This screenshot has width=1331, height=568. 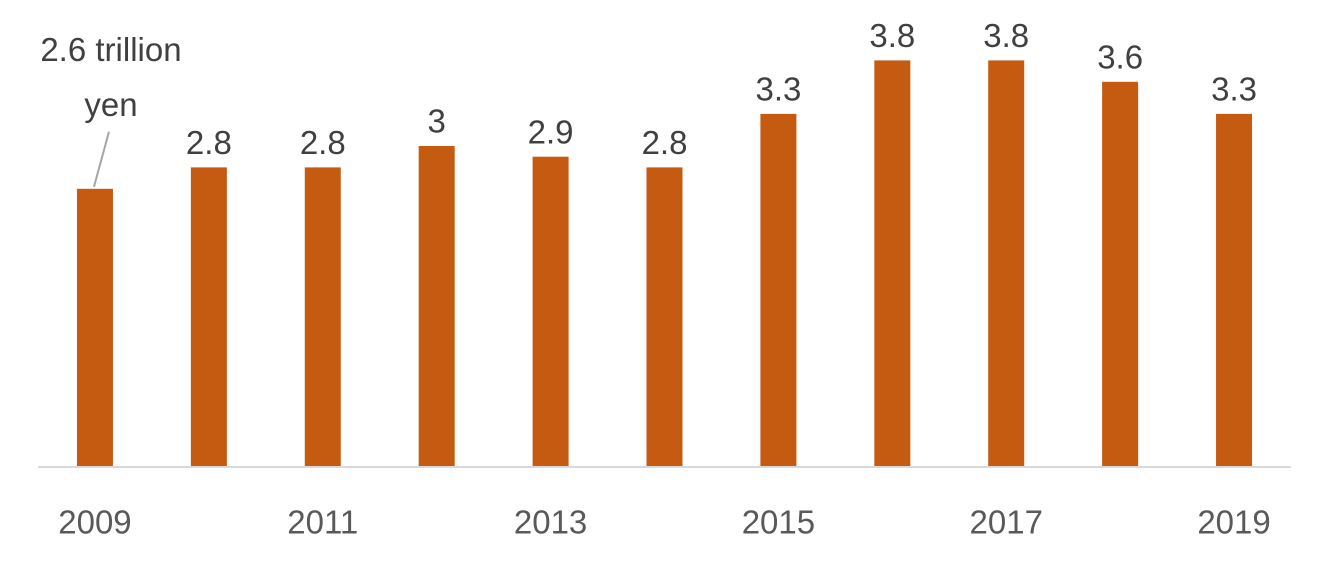 I want to click on data-label: 3, so click(x=437, y=121).